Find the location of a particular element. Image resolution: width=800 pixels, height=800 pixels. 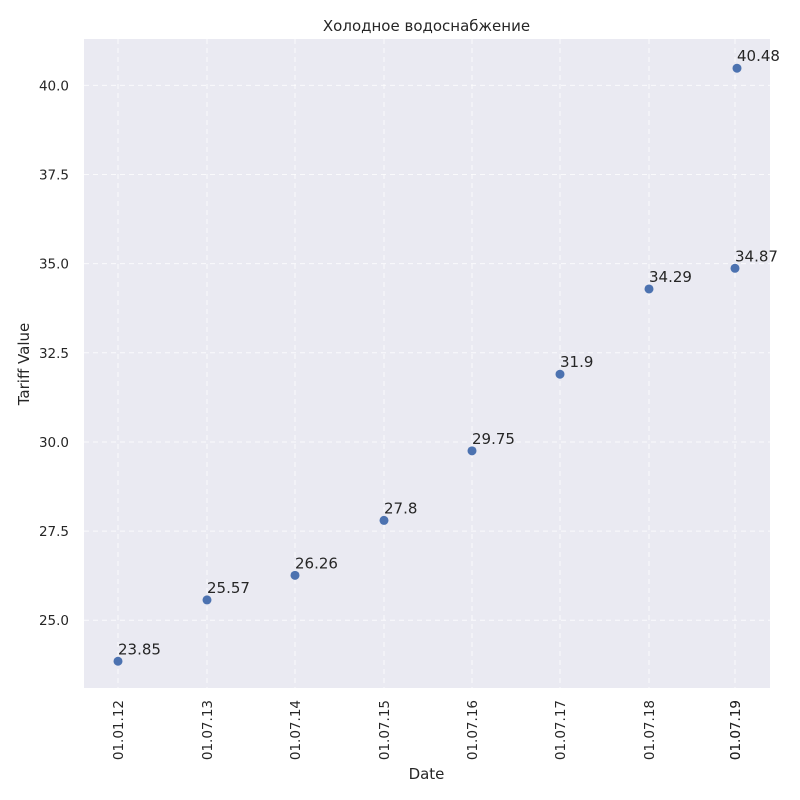

x-tick-label: 01.07.17 is located at coordinates (561, 730).